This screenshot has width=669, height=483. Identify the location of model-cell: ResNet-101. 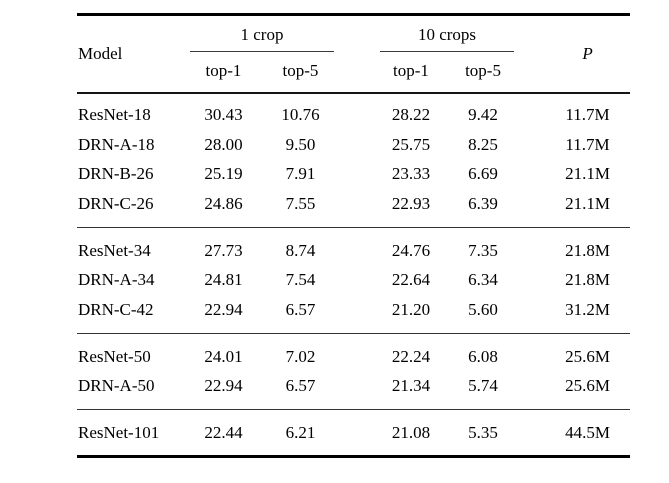
(131, 433).